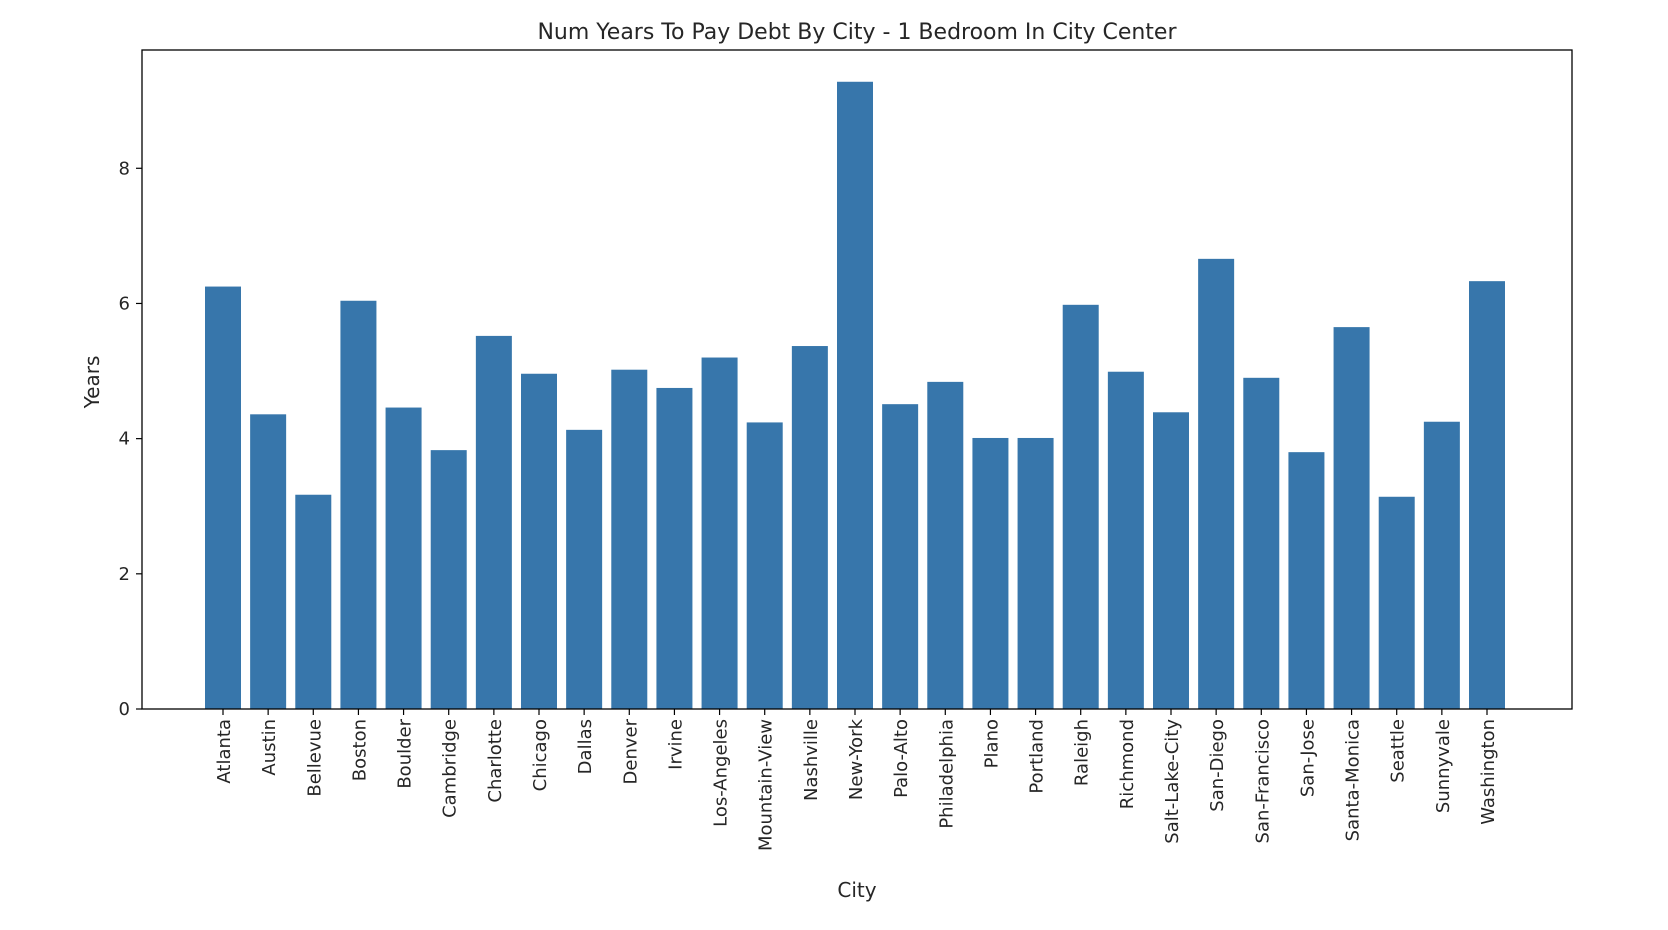  I want to click on bar-nashville, so click(809, 527).